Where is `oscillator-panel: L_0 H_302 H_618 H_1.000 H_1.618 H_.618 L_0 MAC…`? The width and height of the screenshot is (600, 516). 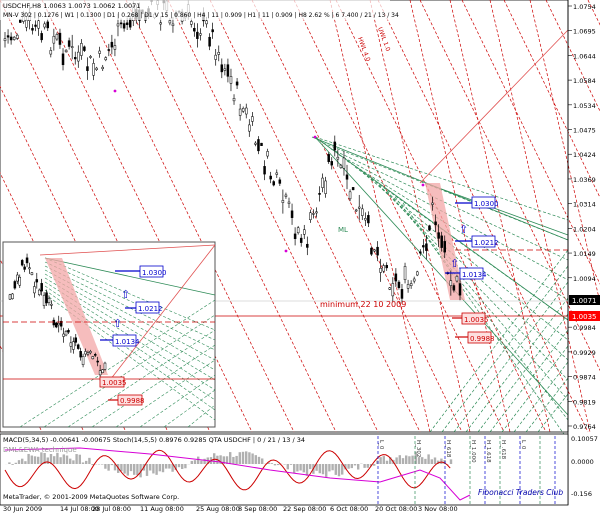 oscillator-panel: L_0 H_302 H_618 H_1.000 H_1.618 H_.618 L_0 MAC… is located at coordinates (299, 469).